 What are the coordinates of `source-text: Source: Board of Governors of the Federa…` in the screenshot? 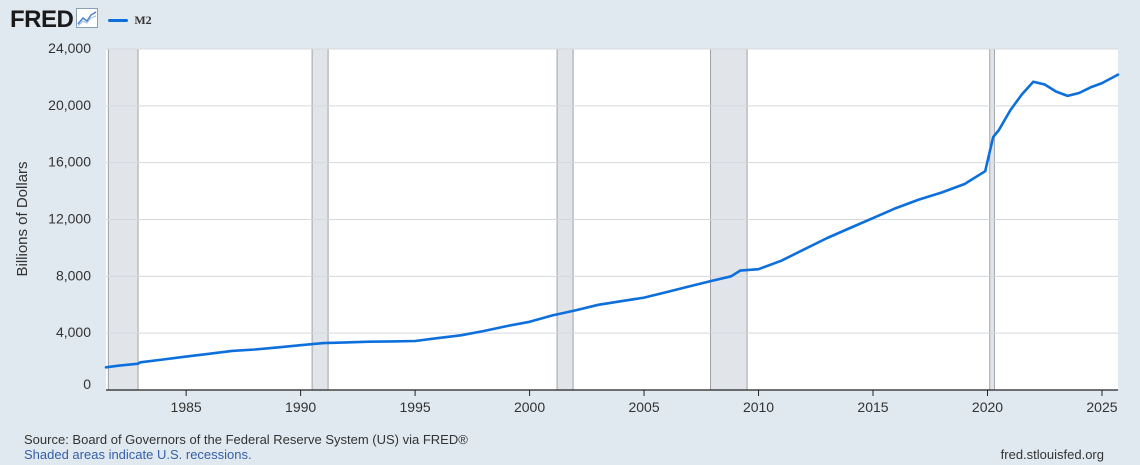 It's located at (246, 439).